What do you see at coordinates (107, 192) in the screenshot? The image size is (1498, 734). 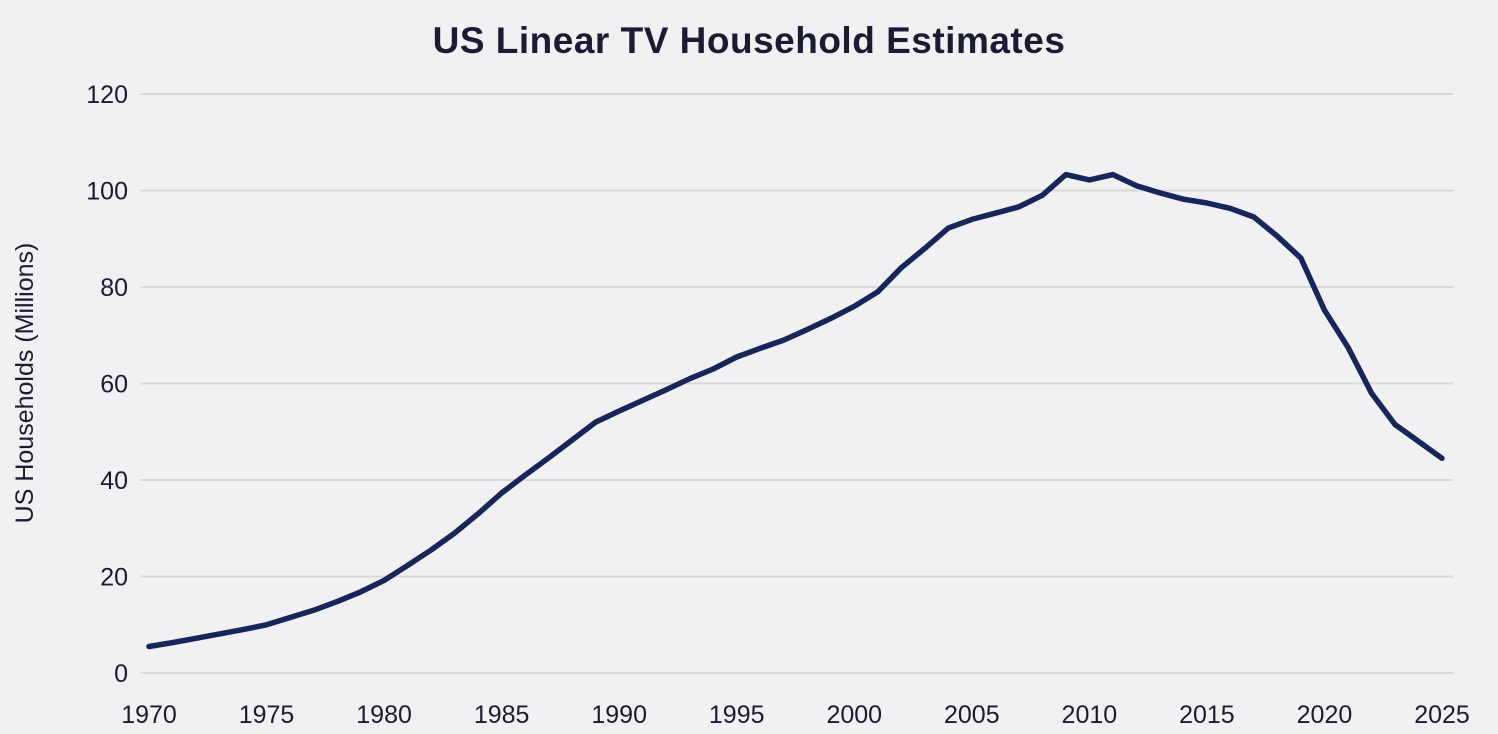 I see `y-tick-label: 100` at bounding box center [107, 192].